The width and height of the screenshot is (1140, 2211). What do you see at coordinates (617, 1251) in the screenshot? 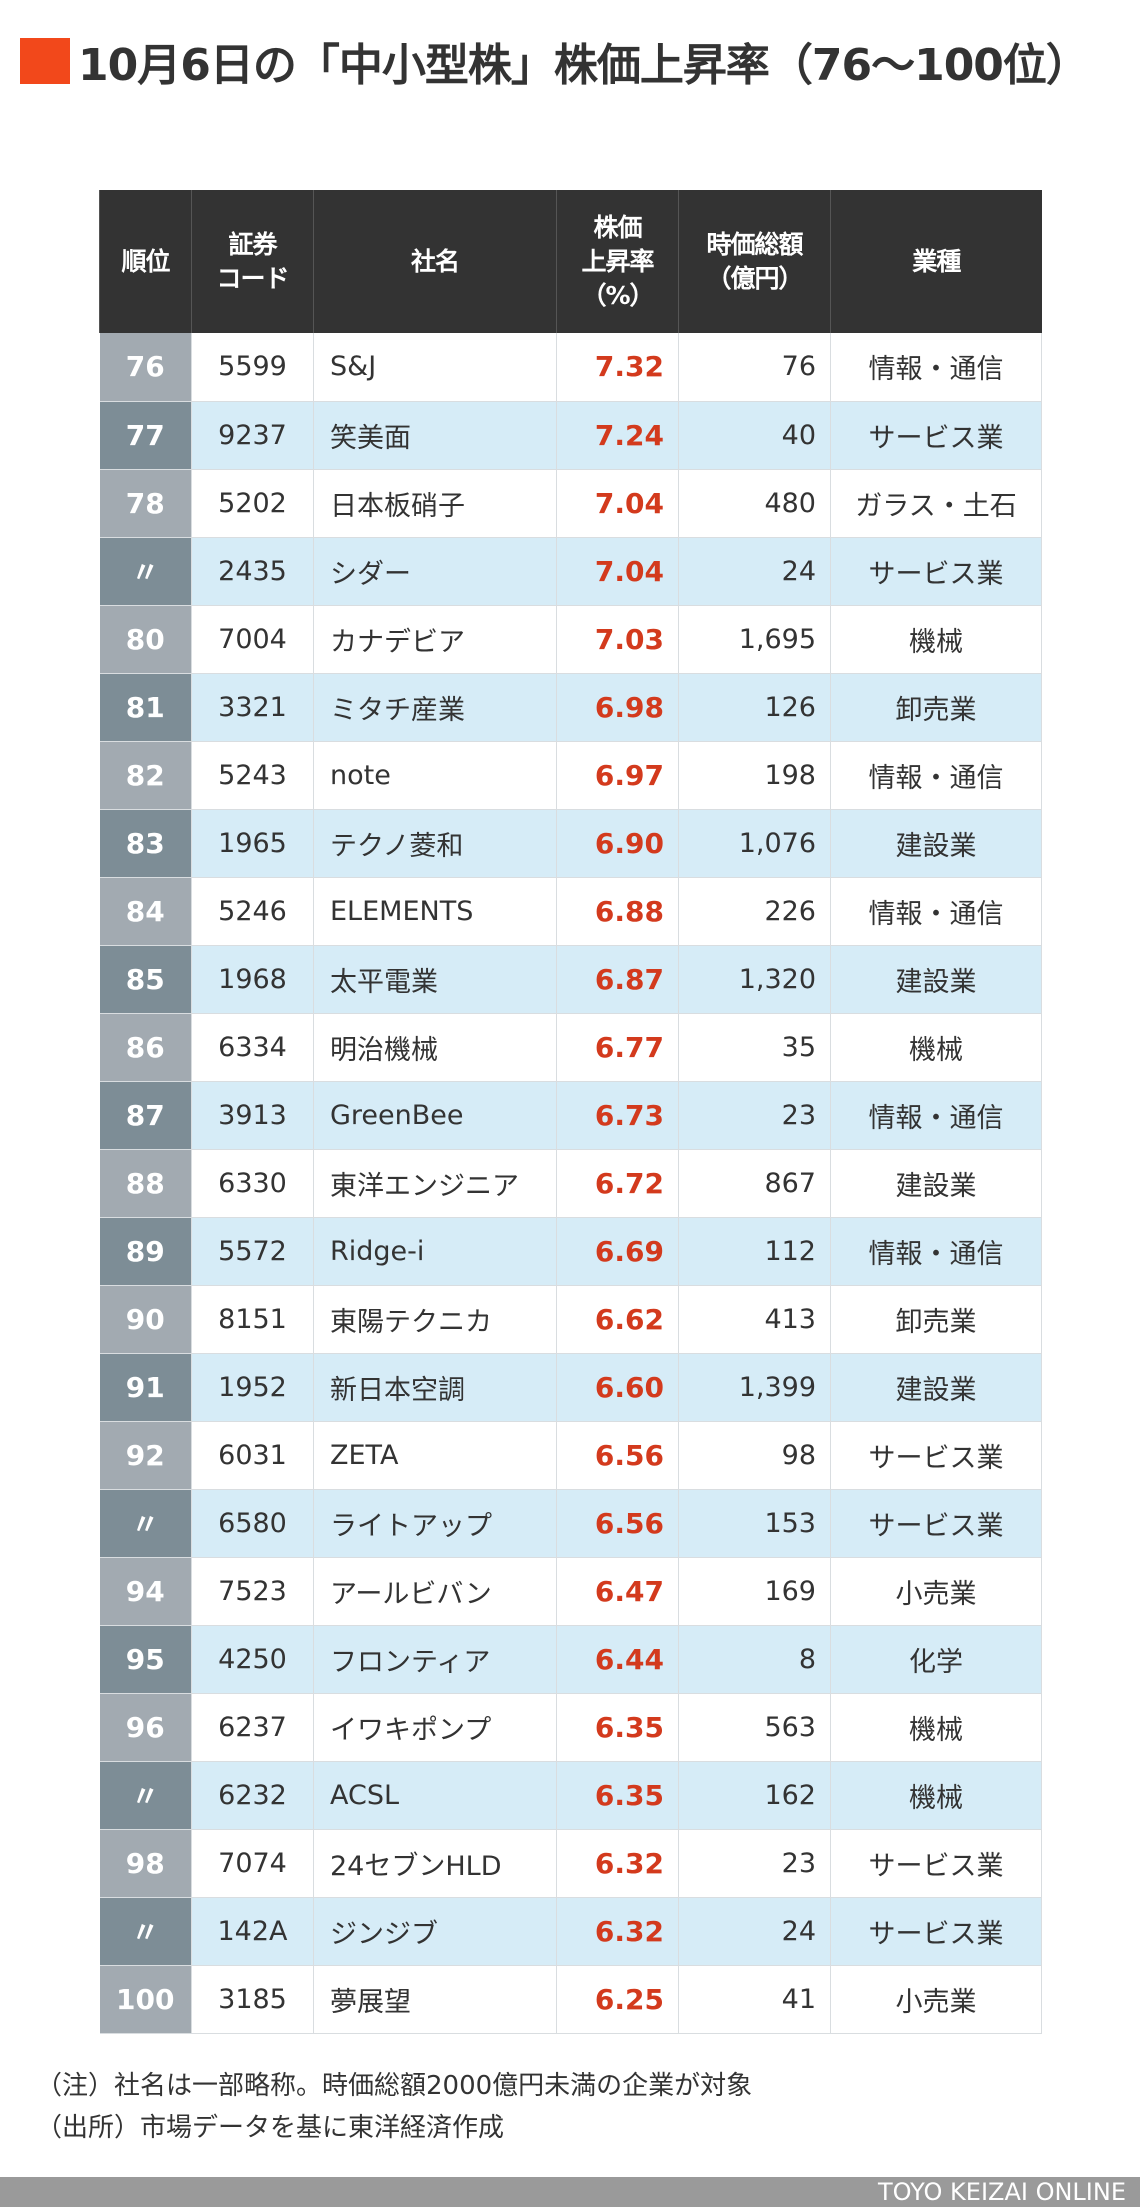
I see `rate-cell: 6.69` at bounding box center [617, 1251].